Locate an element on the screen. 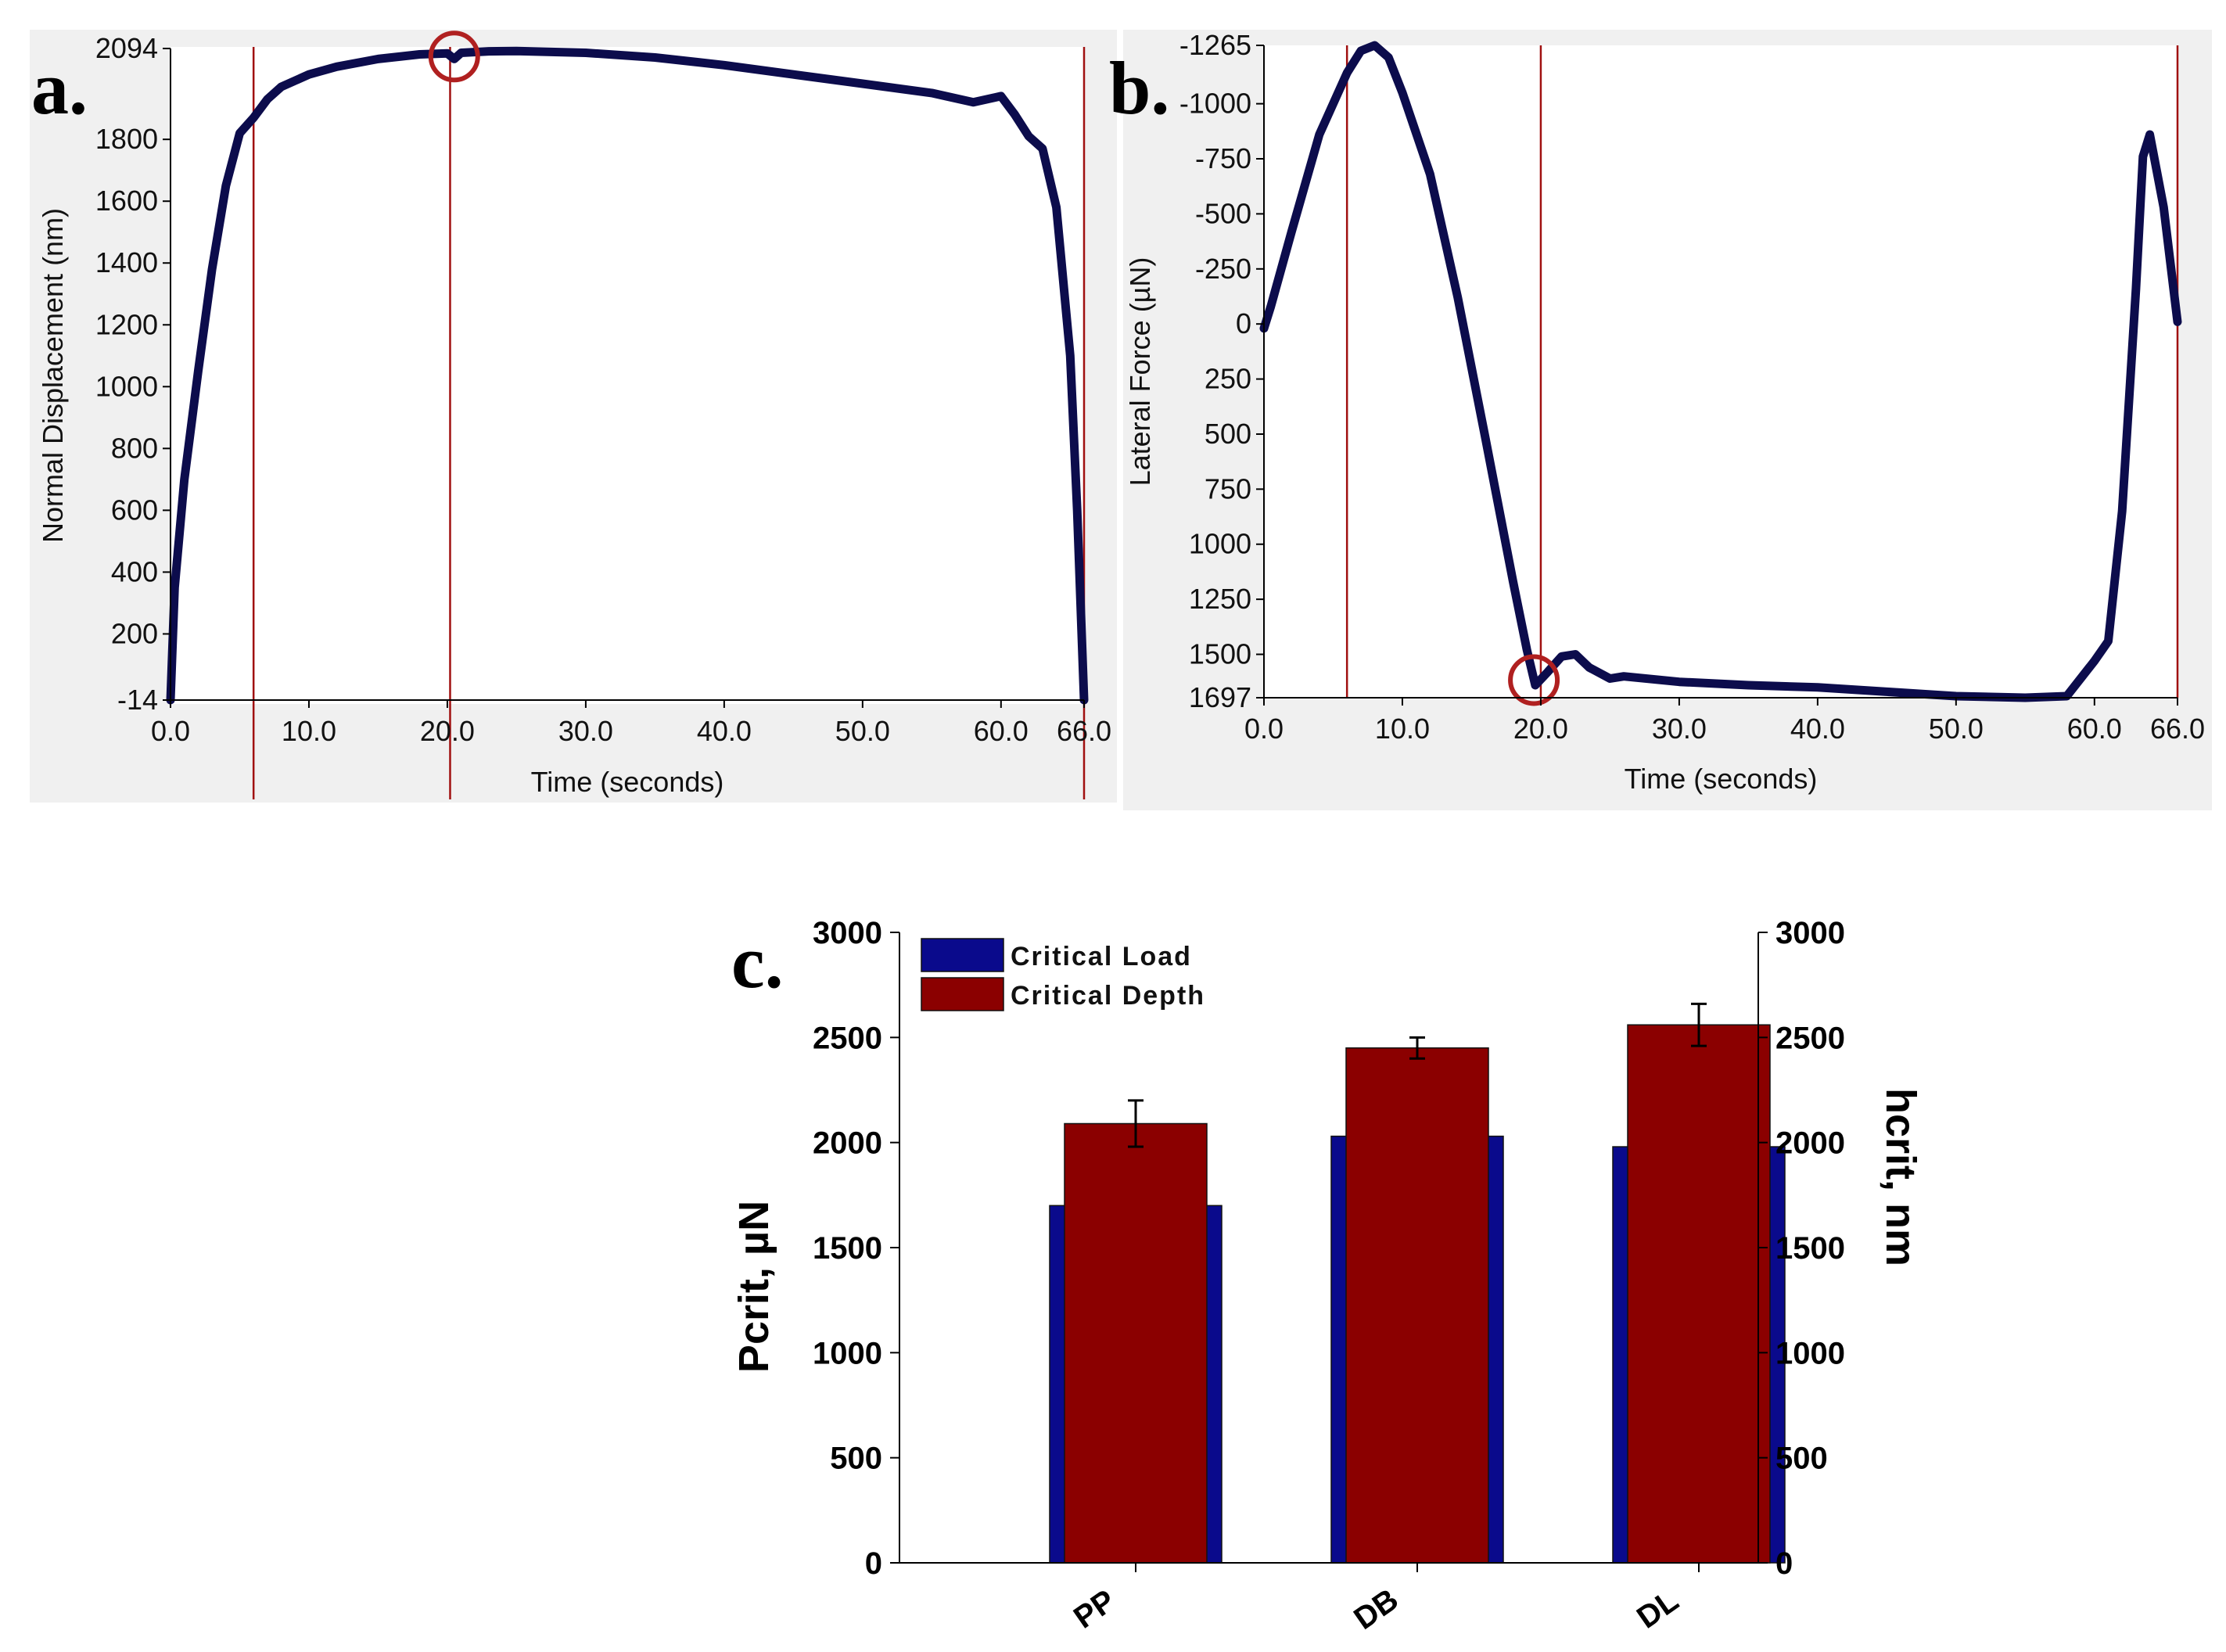 The width and height of the screenshot is (2226, 1652). panel-b-y-tick-label: -250 is located at coordinates (1223, 269).